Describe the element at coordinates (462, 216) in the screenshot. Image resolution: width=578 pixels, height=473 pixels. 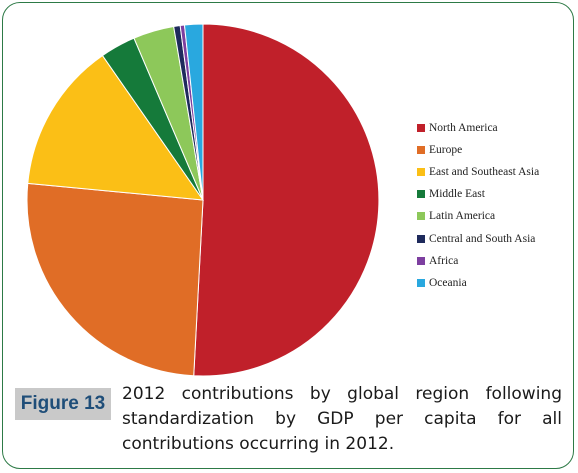
I see `legend-label: Latin America` at that location.